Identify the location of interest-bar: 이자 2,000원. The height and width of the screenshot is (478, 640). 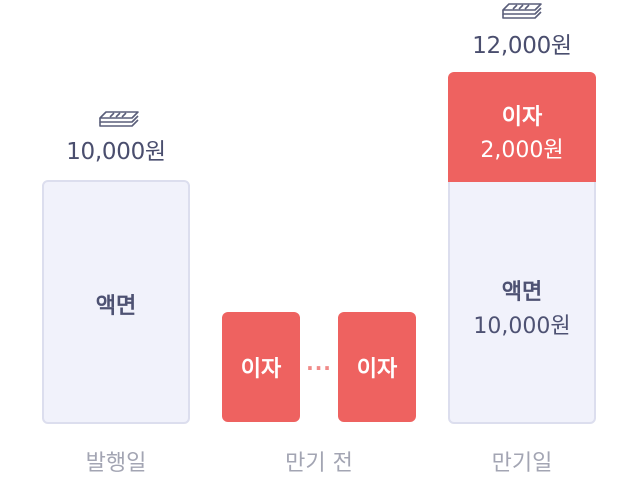
(522, 127).